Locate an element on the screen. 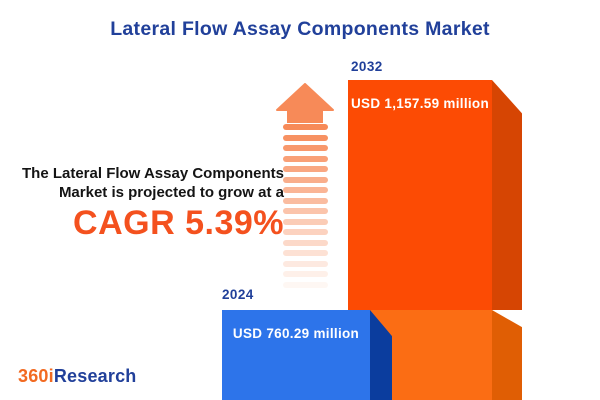  bar-2024-value: USD 760.29 million is located at coordinates (296, 333).